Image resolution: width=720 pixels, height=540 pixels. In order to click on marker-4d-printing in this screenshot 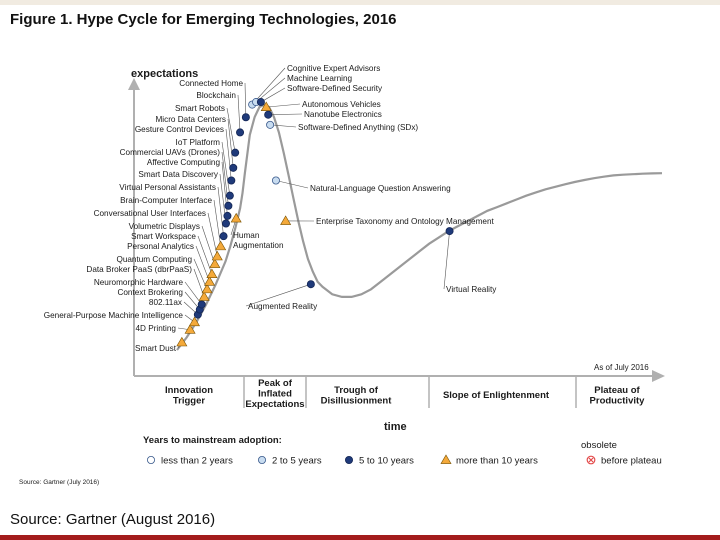, I will do `click(190, 329)`.